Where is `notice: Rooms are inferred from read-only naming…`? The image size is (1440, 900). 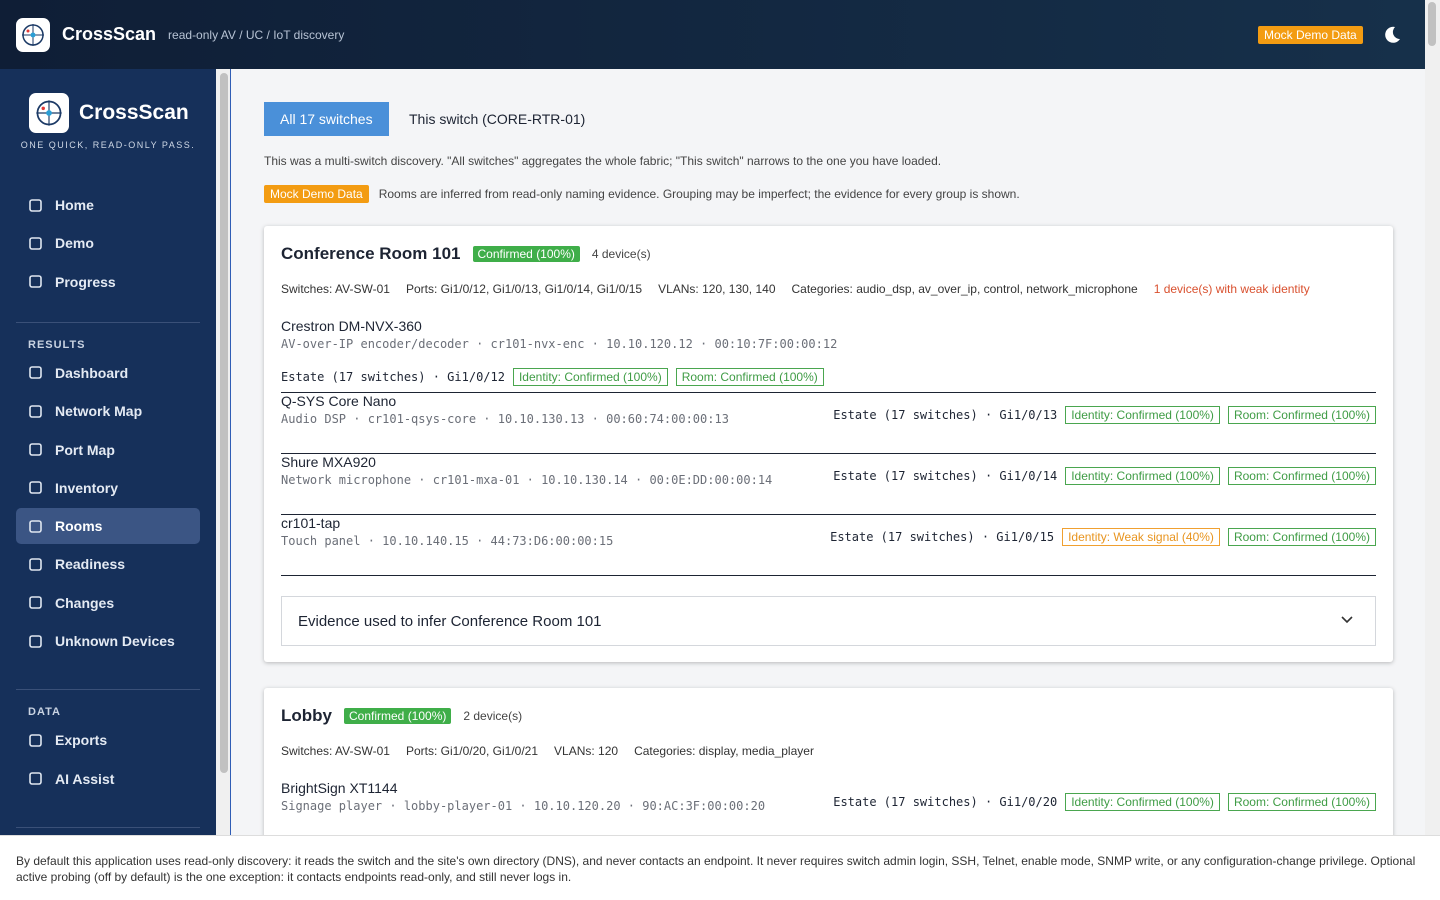
notice: Rooms are inferred from read-only naming… is located at coordinates (699, 194).